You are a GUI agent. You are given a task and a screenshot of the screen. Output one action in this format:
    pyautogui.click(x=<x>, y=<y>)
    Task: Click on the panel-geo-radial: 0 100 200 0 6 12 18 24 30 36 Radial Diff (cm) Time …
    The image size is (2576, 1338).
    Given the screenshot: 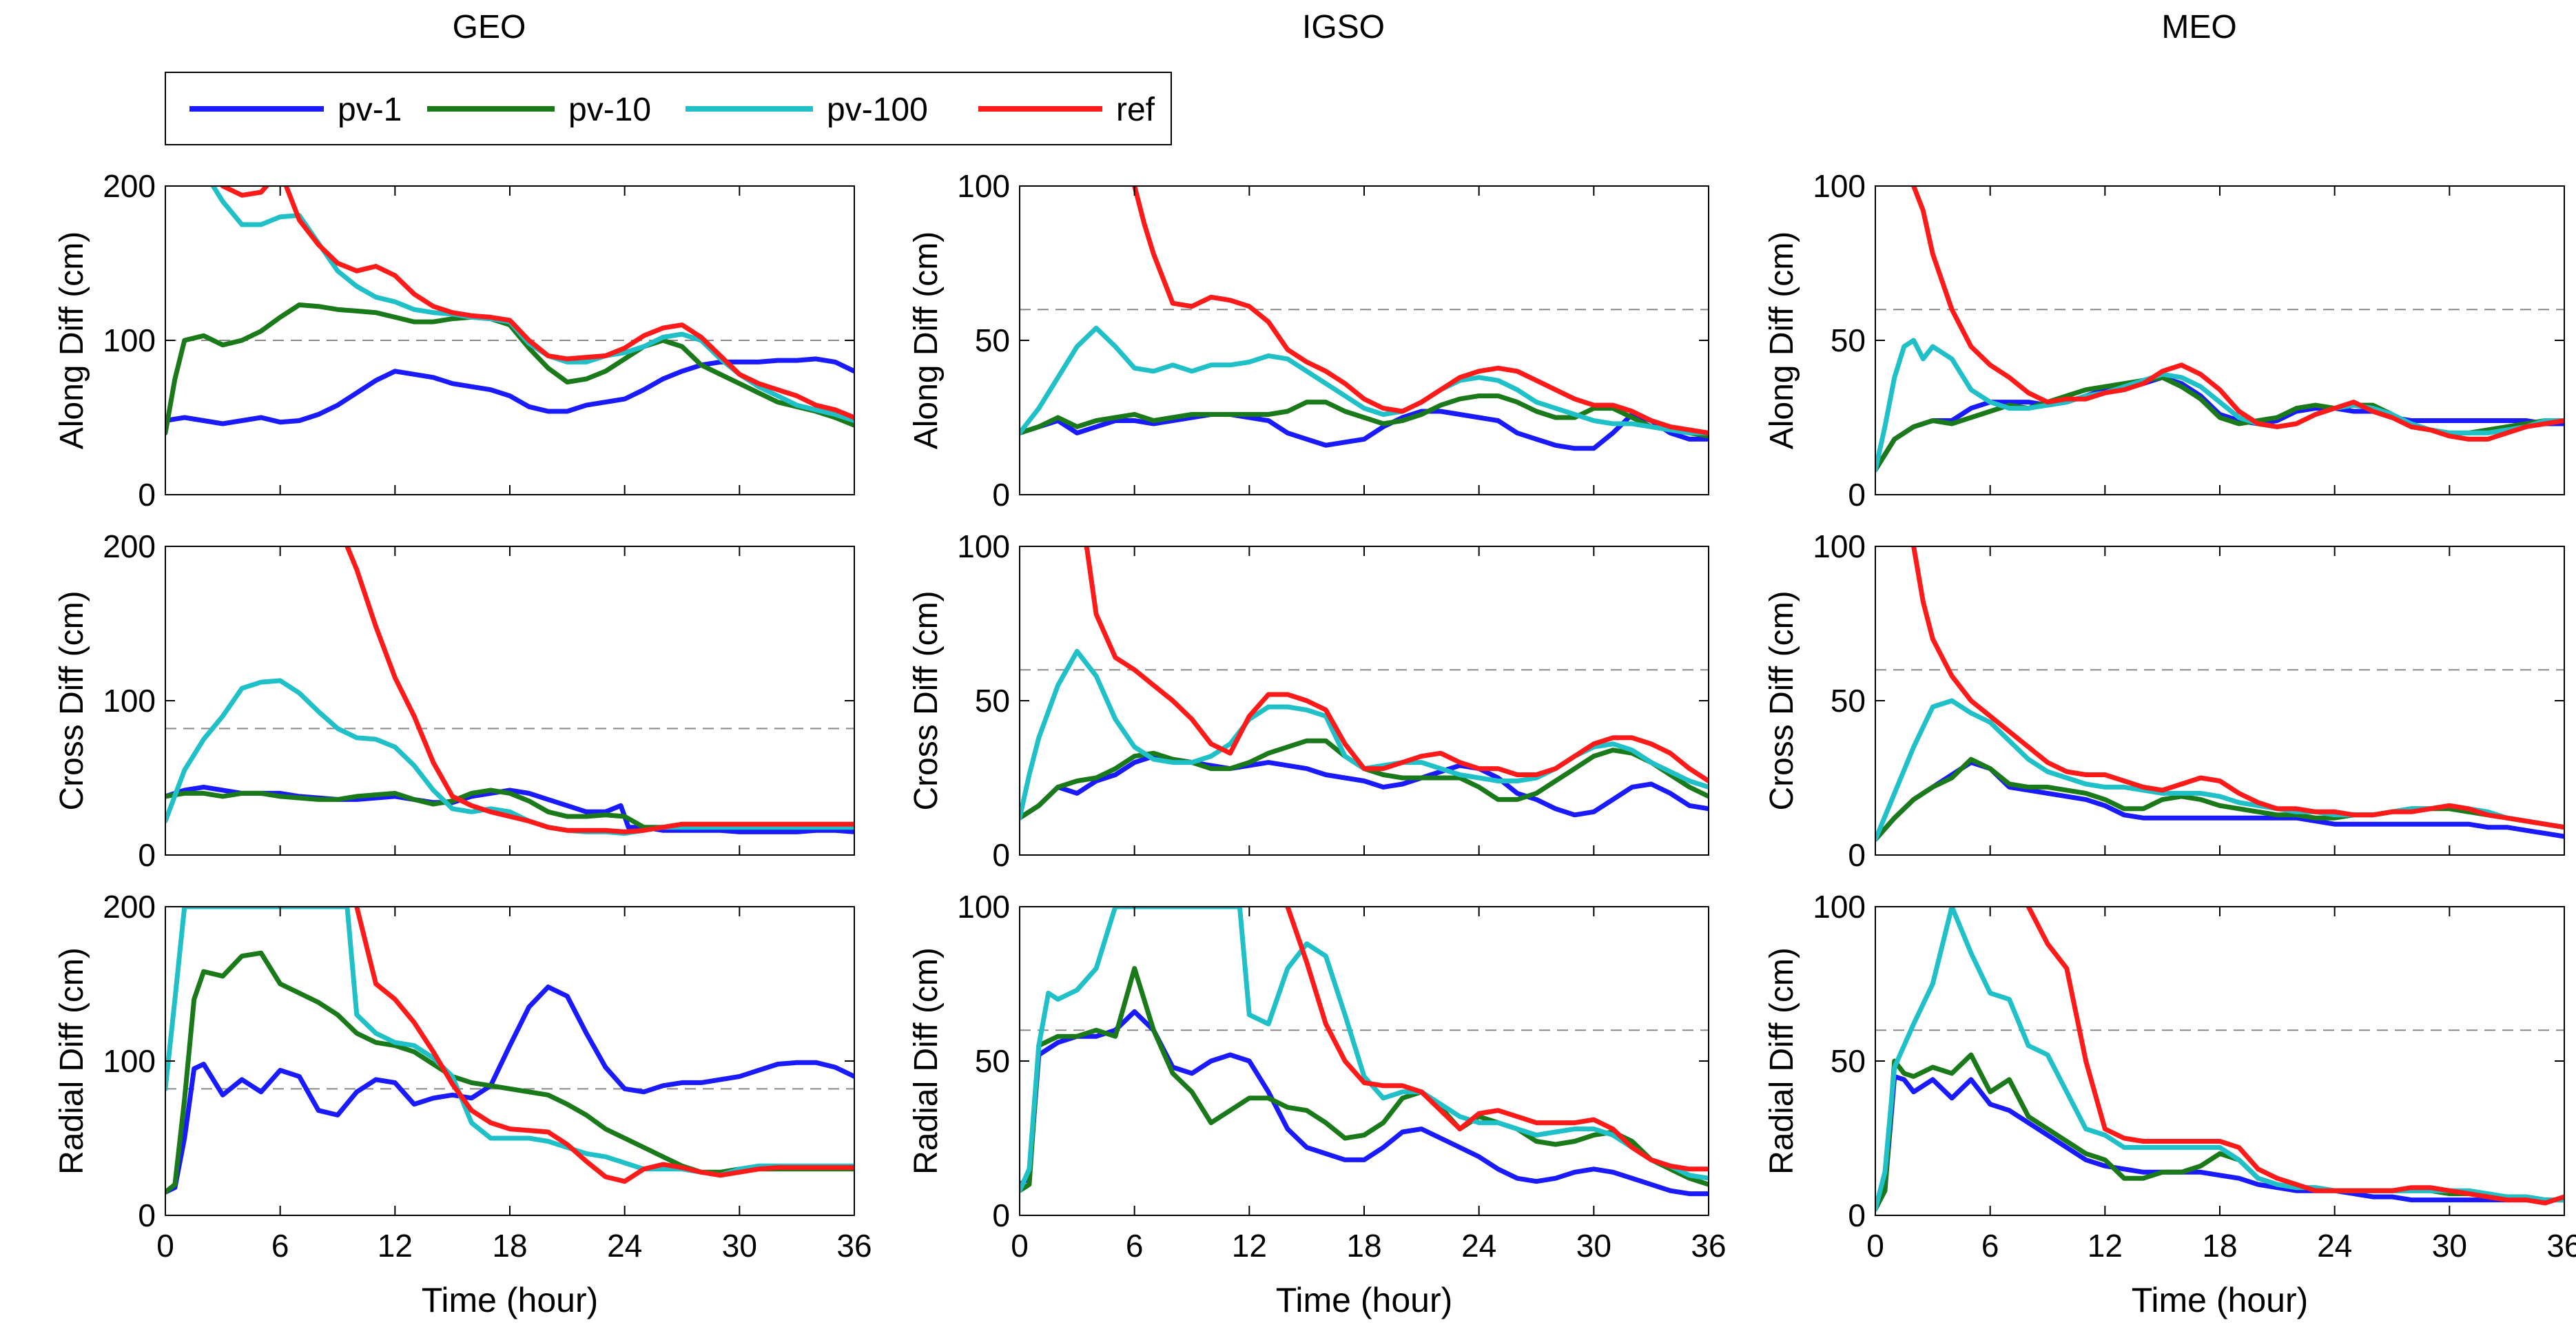 What is the action you would take?
    pyautogui.click(x=463, y=1104)
    